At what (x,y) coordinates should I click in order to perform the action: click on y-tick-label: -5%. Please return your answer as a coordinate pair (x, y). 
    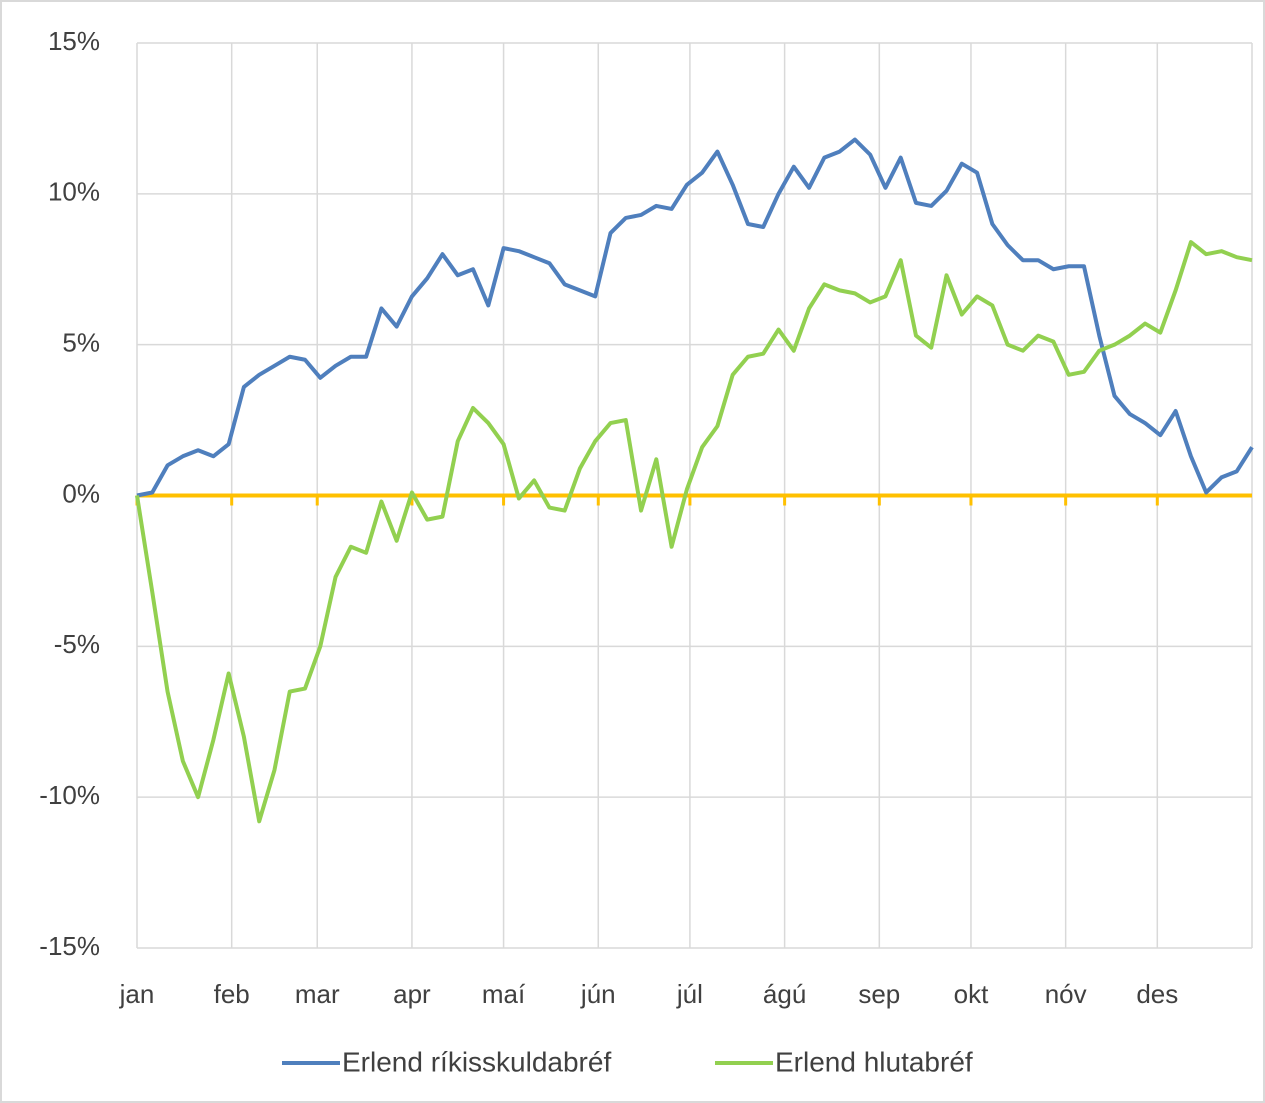
    Looking at the image, I should click on (77, 644).